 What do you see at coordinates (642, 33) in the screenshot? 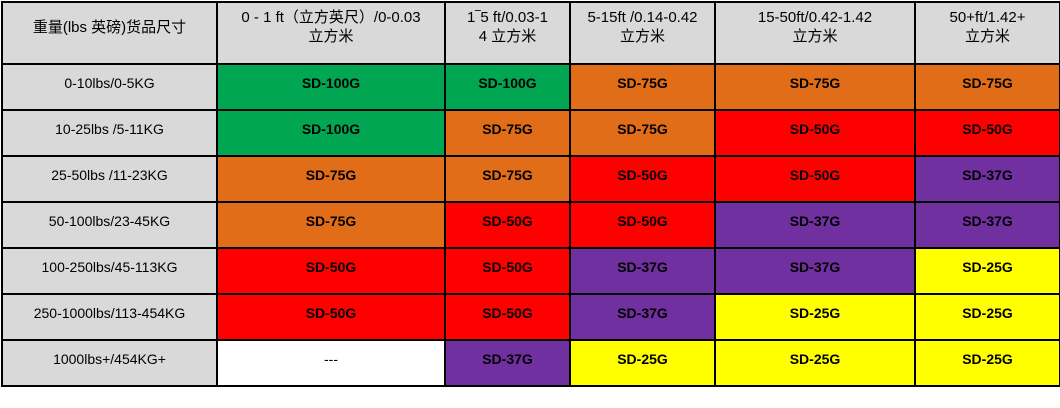
I see `col-header-5-15ft: 5-15ft /0.14-0.42 立方米` at bounding box center [642, 33].